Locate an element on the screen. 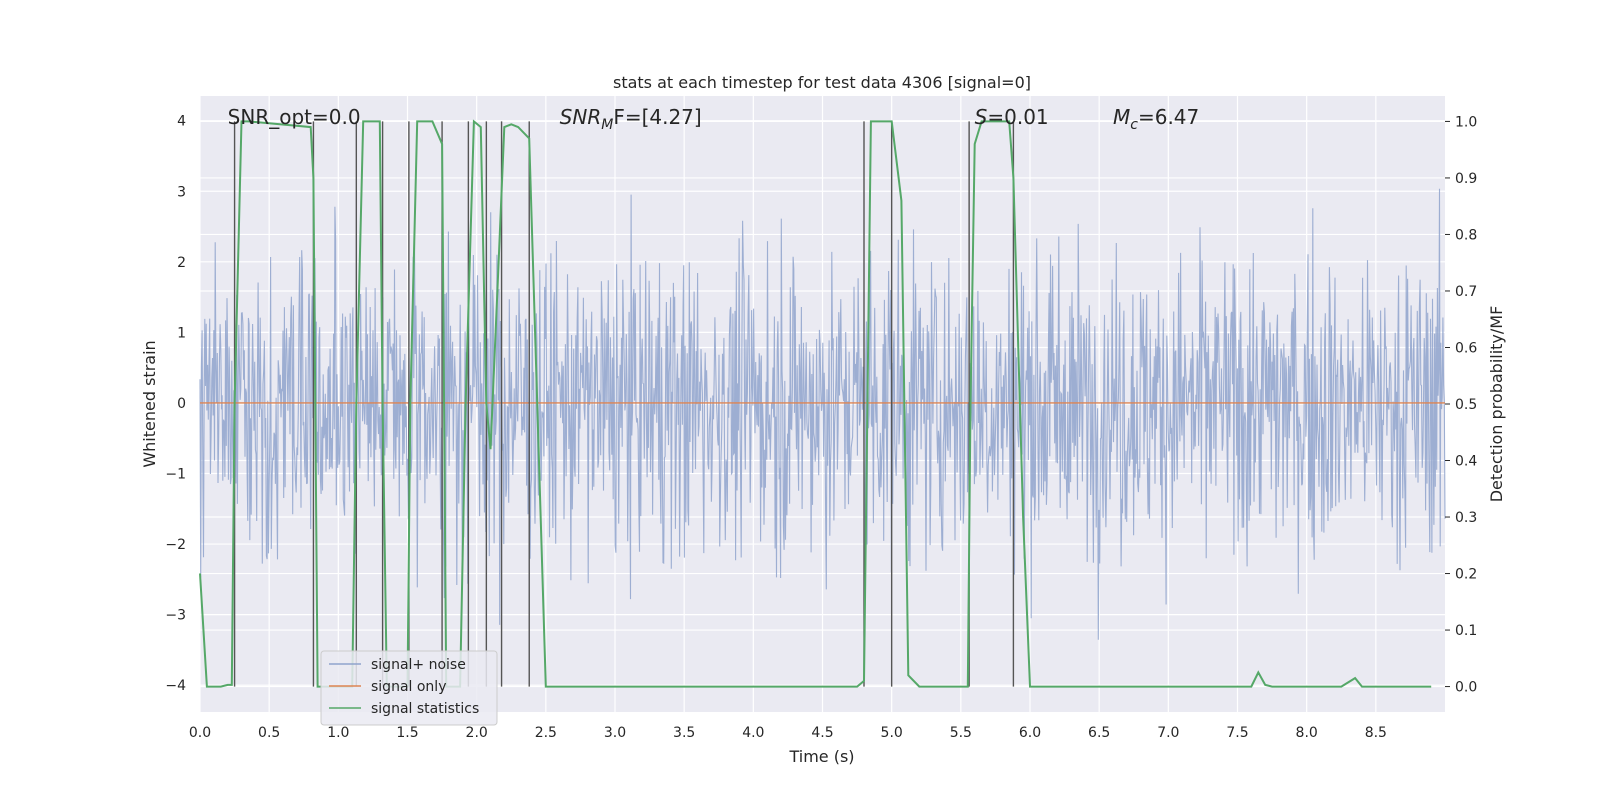 Image resolution: width=1600 pixels, height=800 pixels. x-tick-label: 4.5 is located at coordinates (822, 733).